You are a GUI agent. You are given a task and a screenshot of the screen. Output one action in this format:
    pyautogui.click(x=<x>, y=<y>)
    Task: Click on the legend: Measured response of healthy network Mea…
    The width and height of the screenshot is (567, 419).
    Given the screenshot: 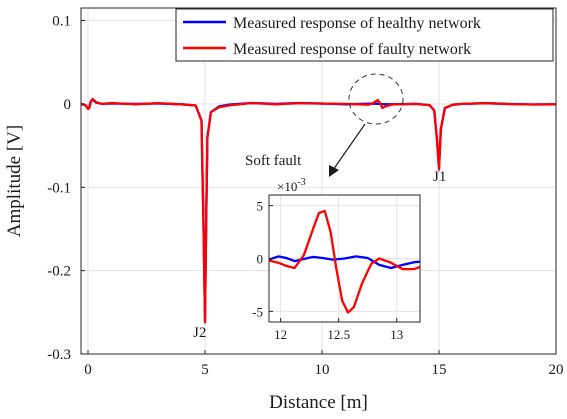 What is the action you would take?
    pyautogui.click(x=364, y=35)
    